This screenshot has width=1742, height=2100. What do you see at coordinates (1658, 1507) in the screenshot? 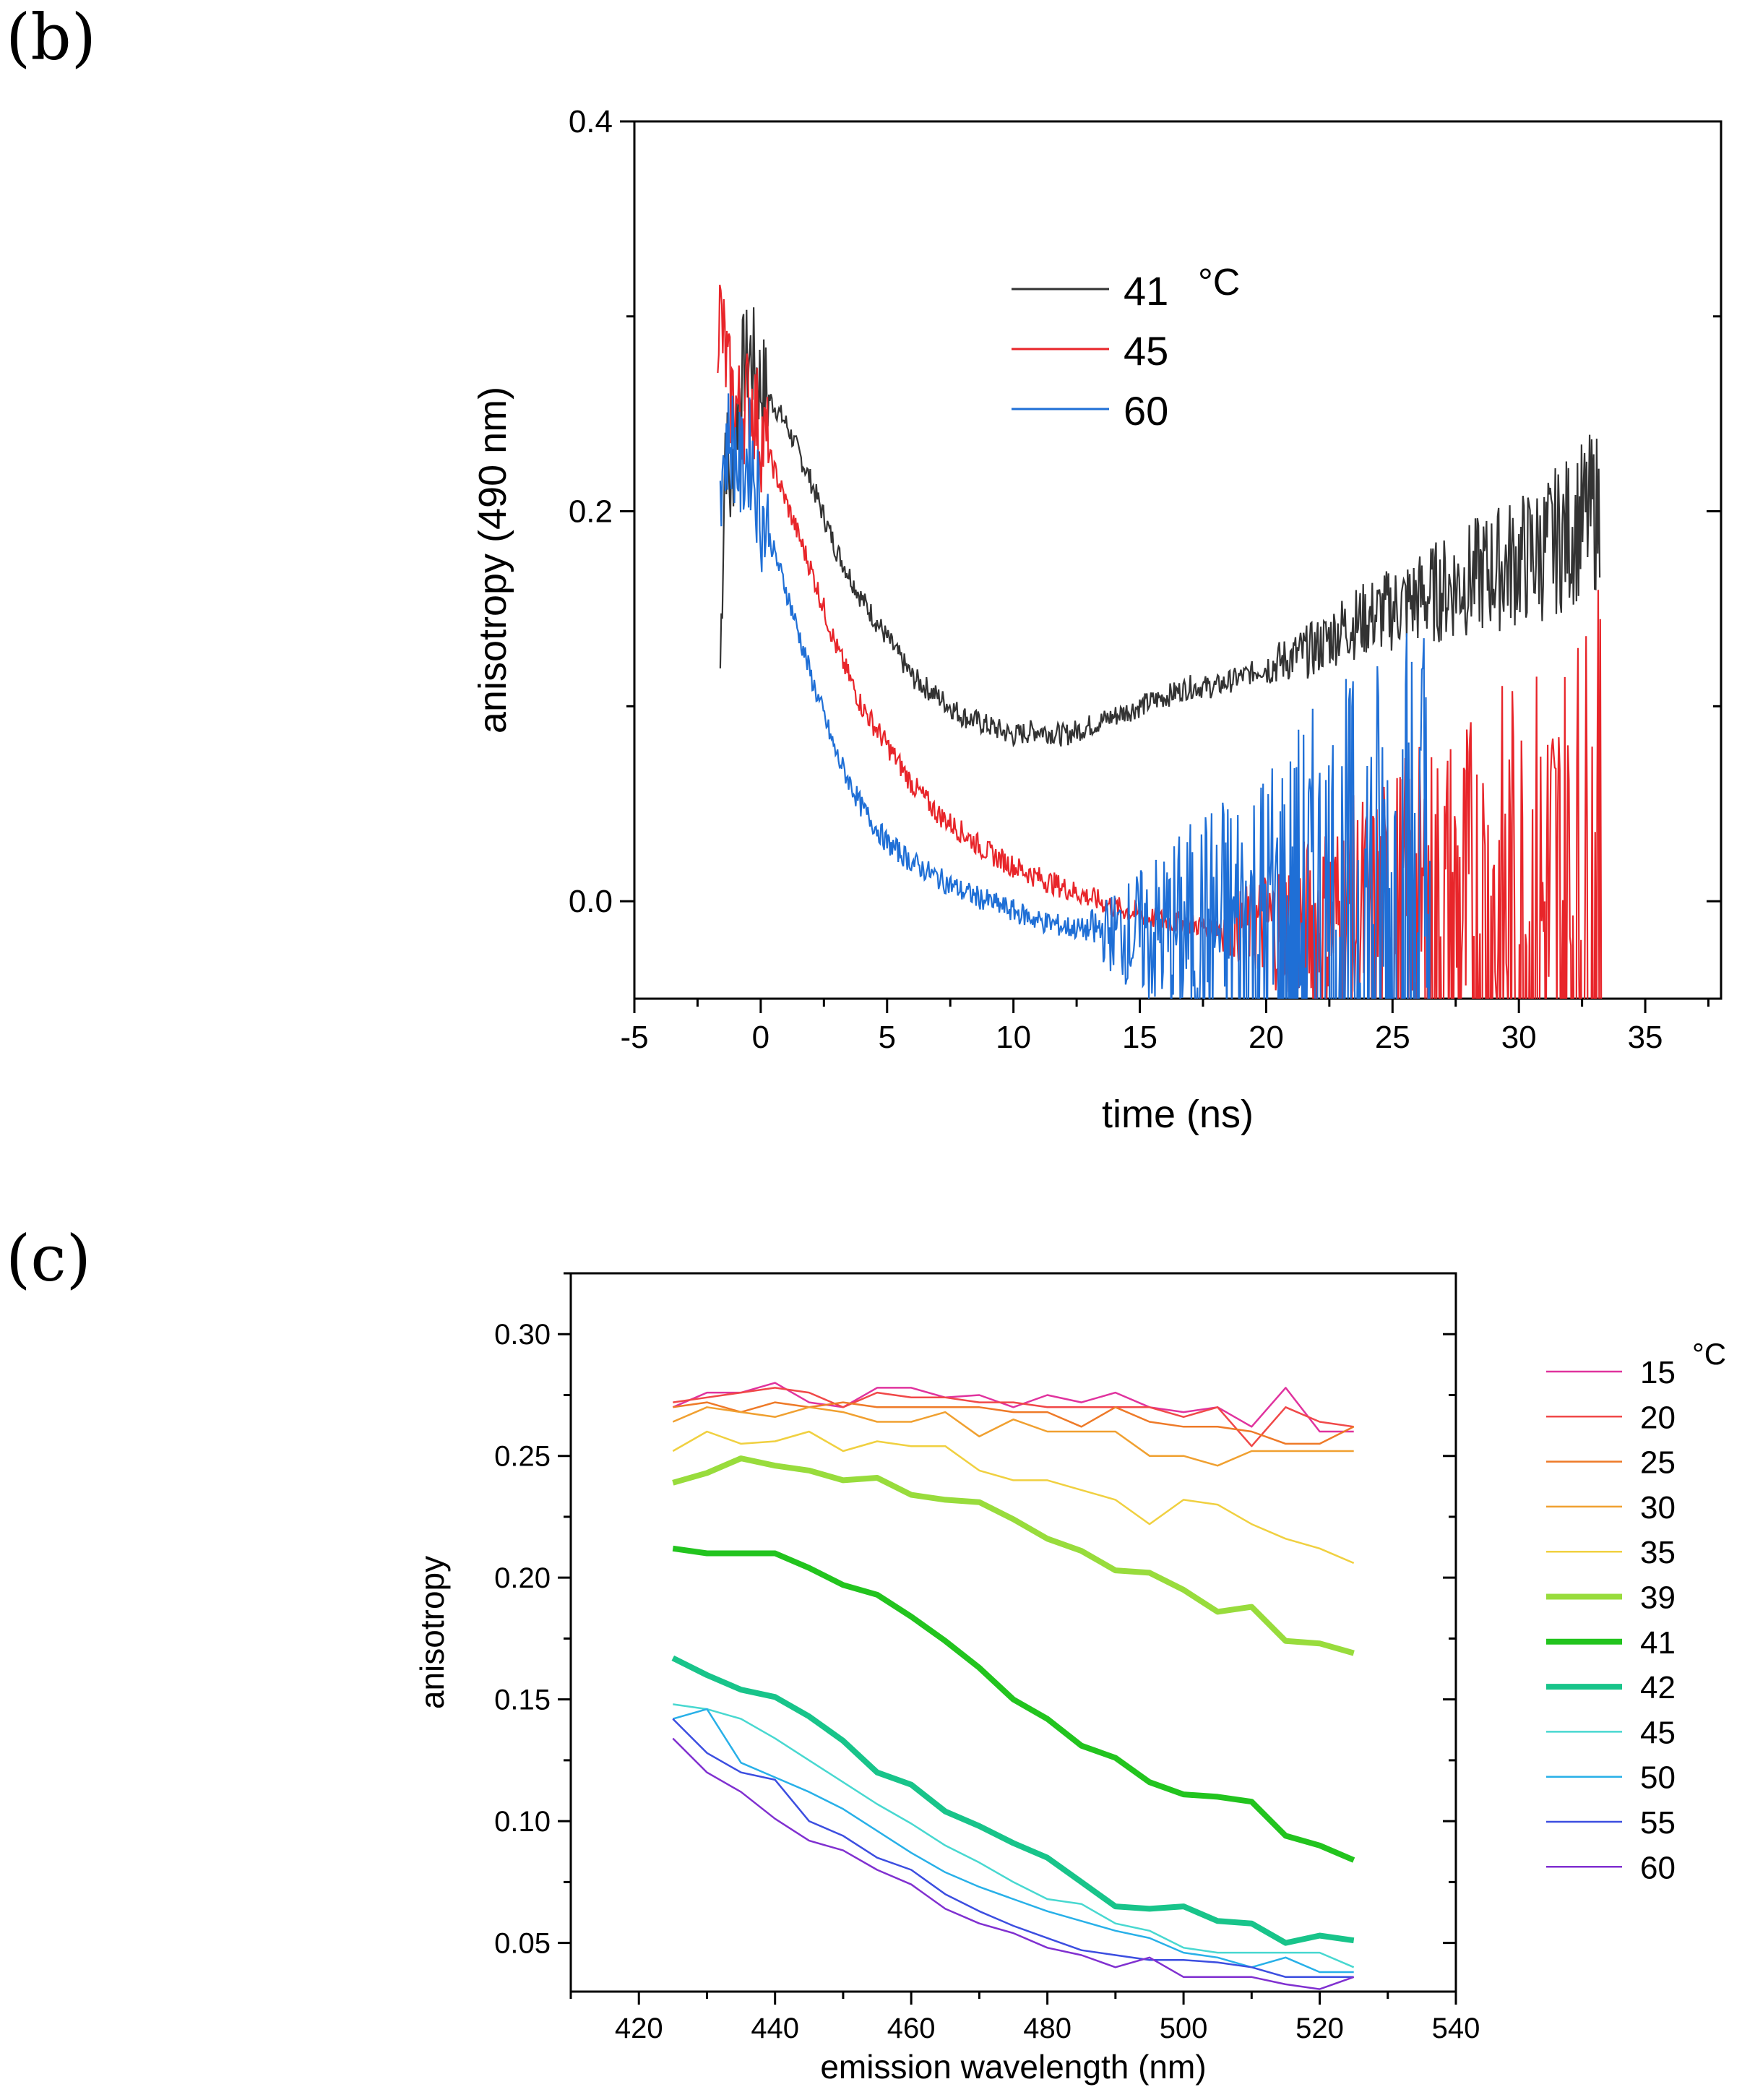
I see `legend-label-30: 30` at bounding box center [1658, 1507].